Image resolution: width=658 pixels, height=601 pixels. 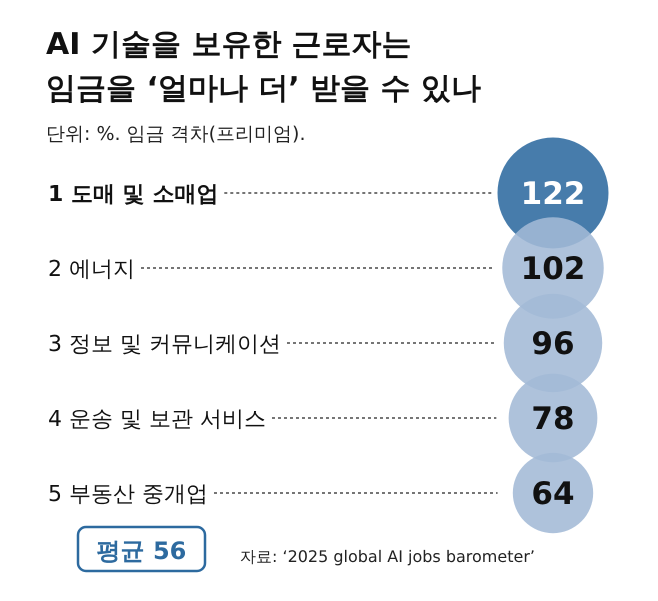 I want to click on data-label: 122, so click(x=553, y=194).